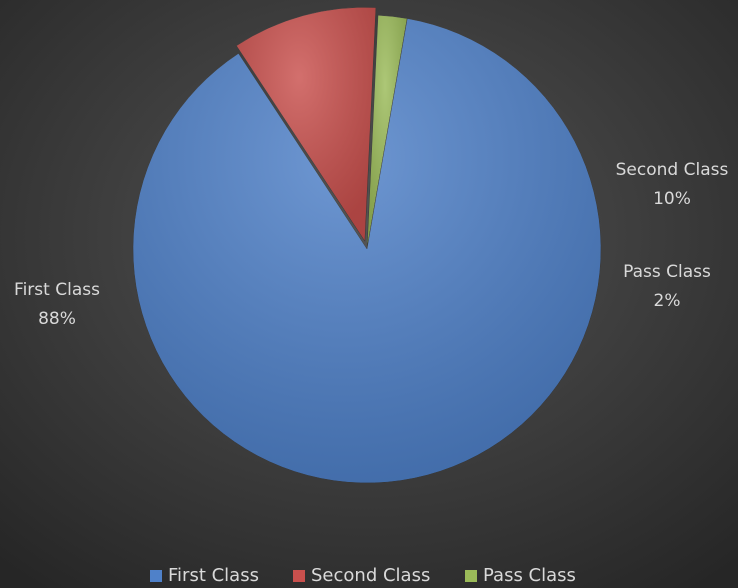  Describe the element at coordinates (213, 575) in the screenshot. I see `legend-label: First Class` at that location.